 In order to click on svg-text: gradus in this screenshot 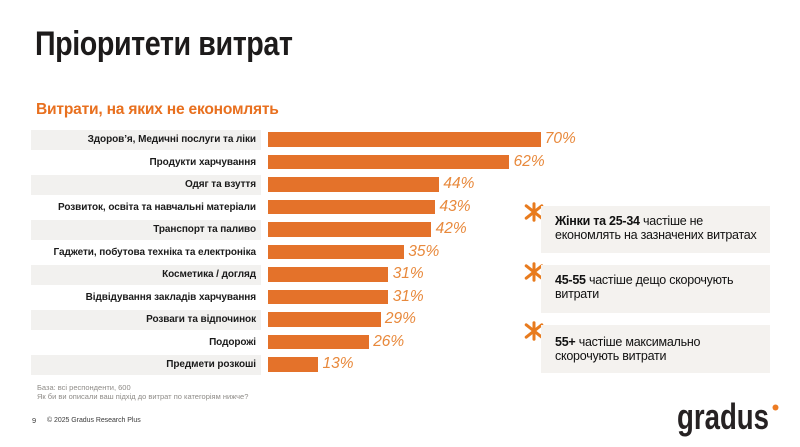, I will do `click(723, 416)`.